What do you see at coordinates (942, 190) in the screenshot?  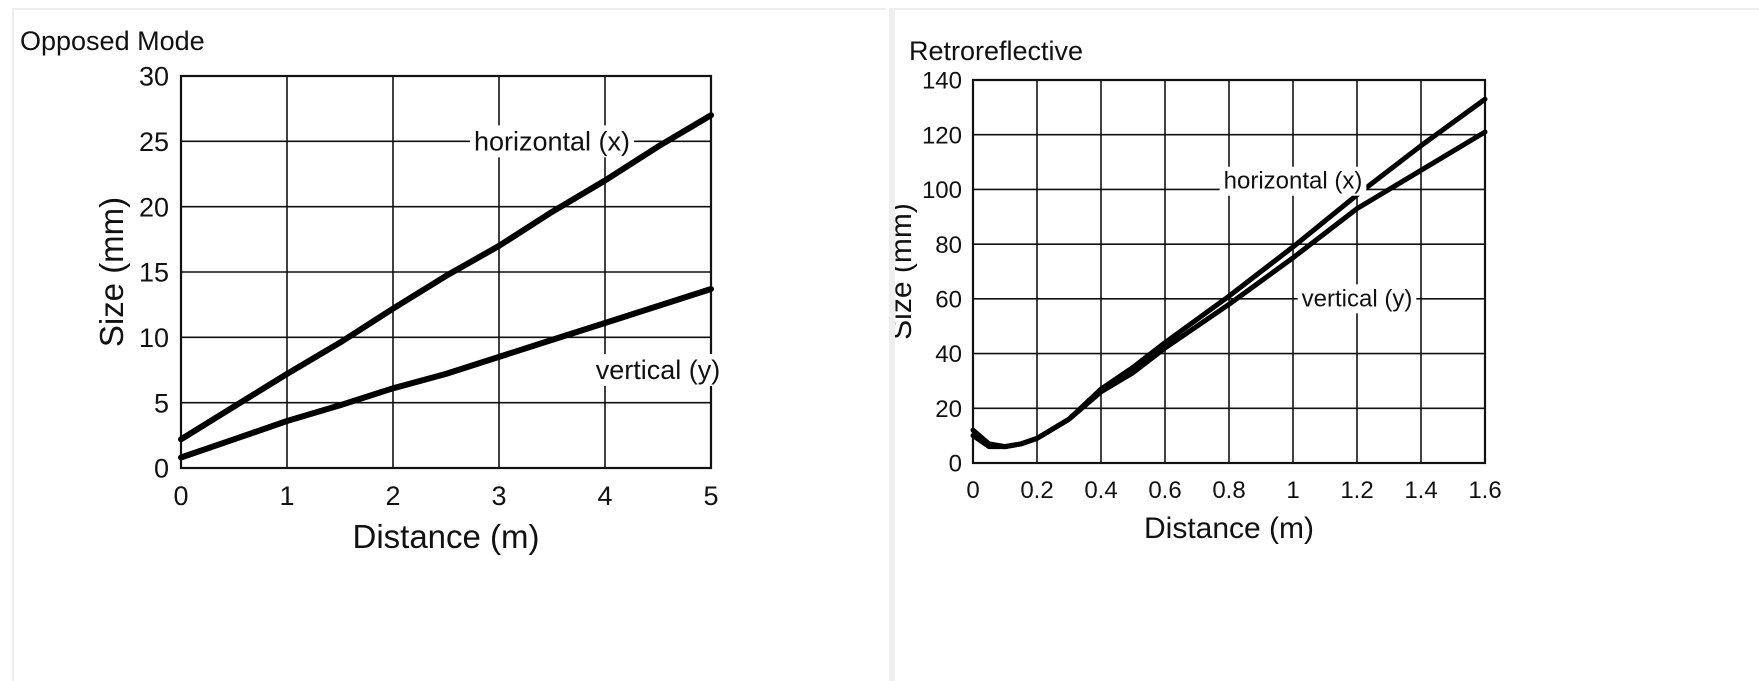 I see `y-tick-label: 100` at bounding box center [942, 190].